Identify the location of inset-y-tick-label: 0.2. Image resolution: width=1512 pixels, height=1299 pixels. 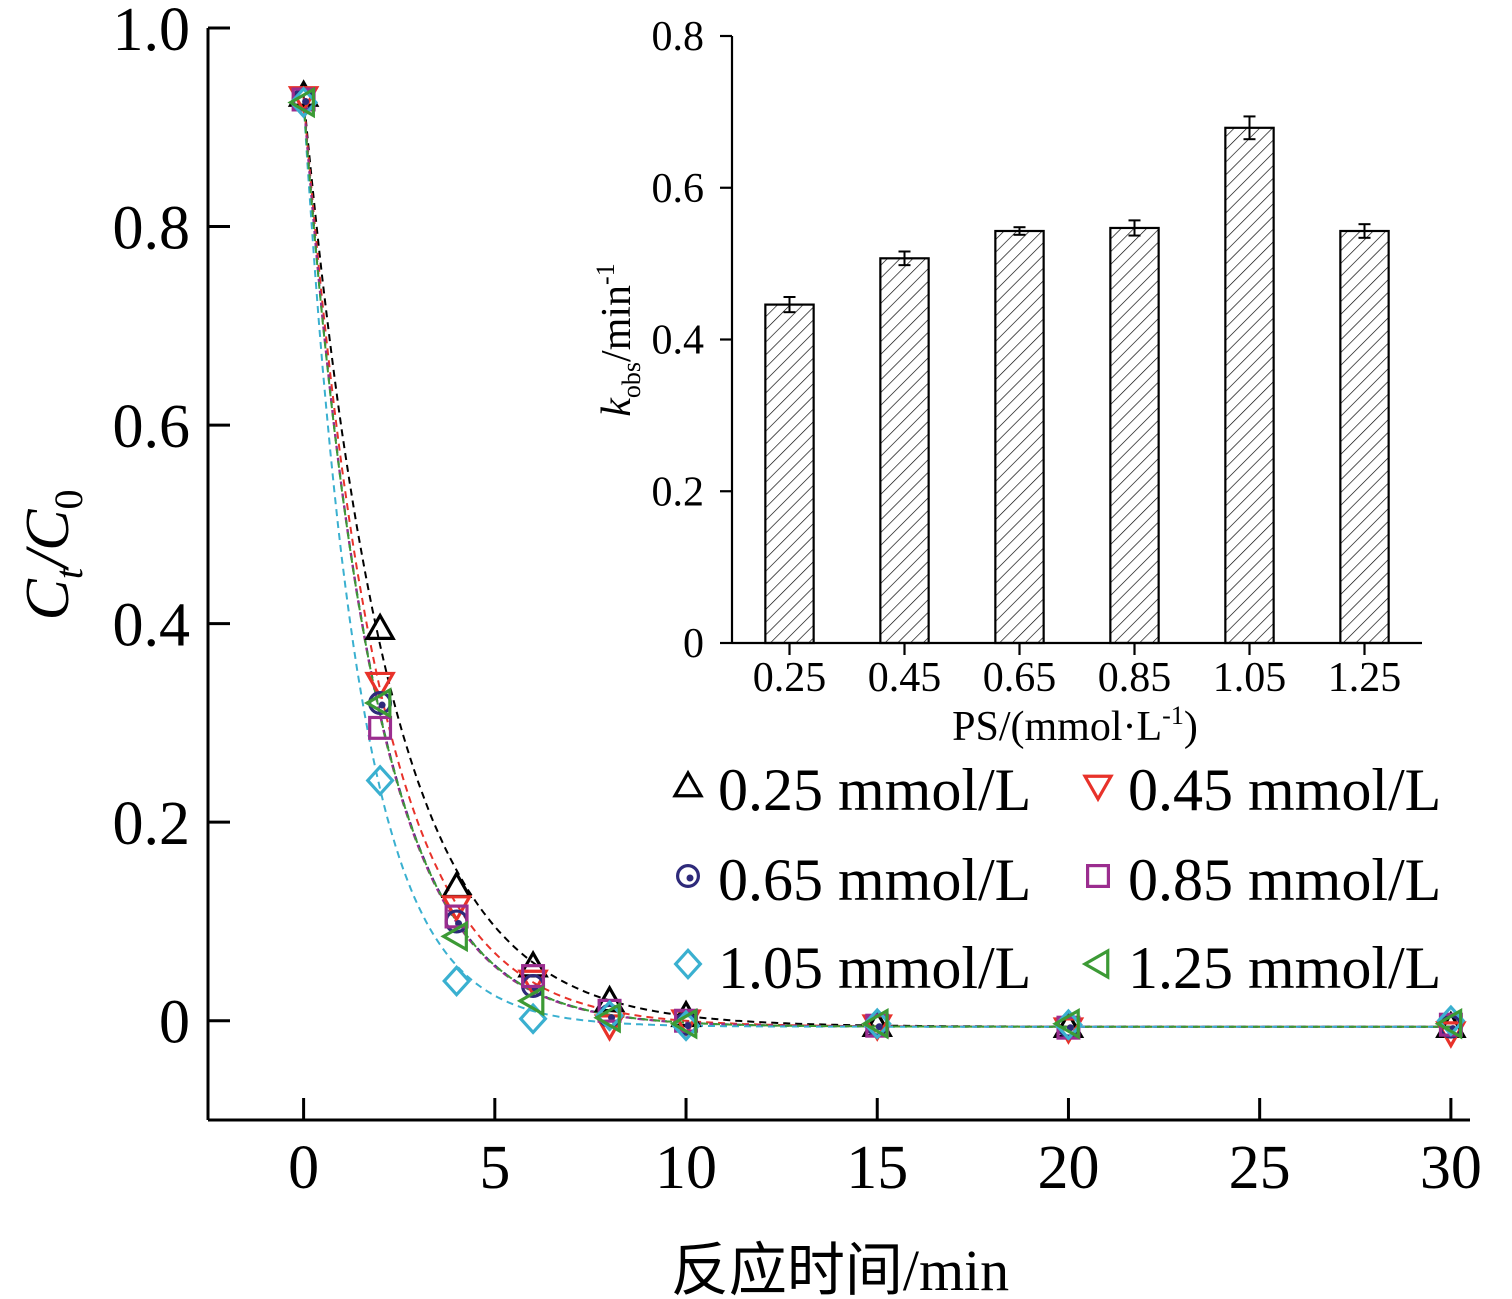
(678, 492).